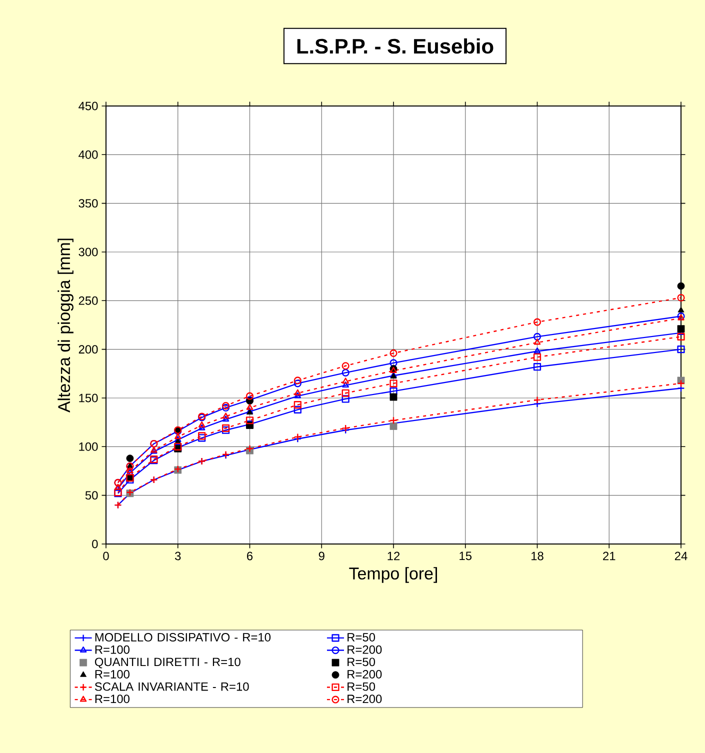 Image resolution: width=705 pixels, height=753 pixels. Describe the element at coordinates (88, 300) in the screenshot. I see `y-tick-label: 250` at that location.